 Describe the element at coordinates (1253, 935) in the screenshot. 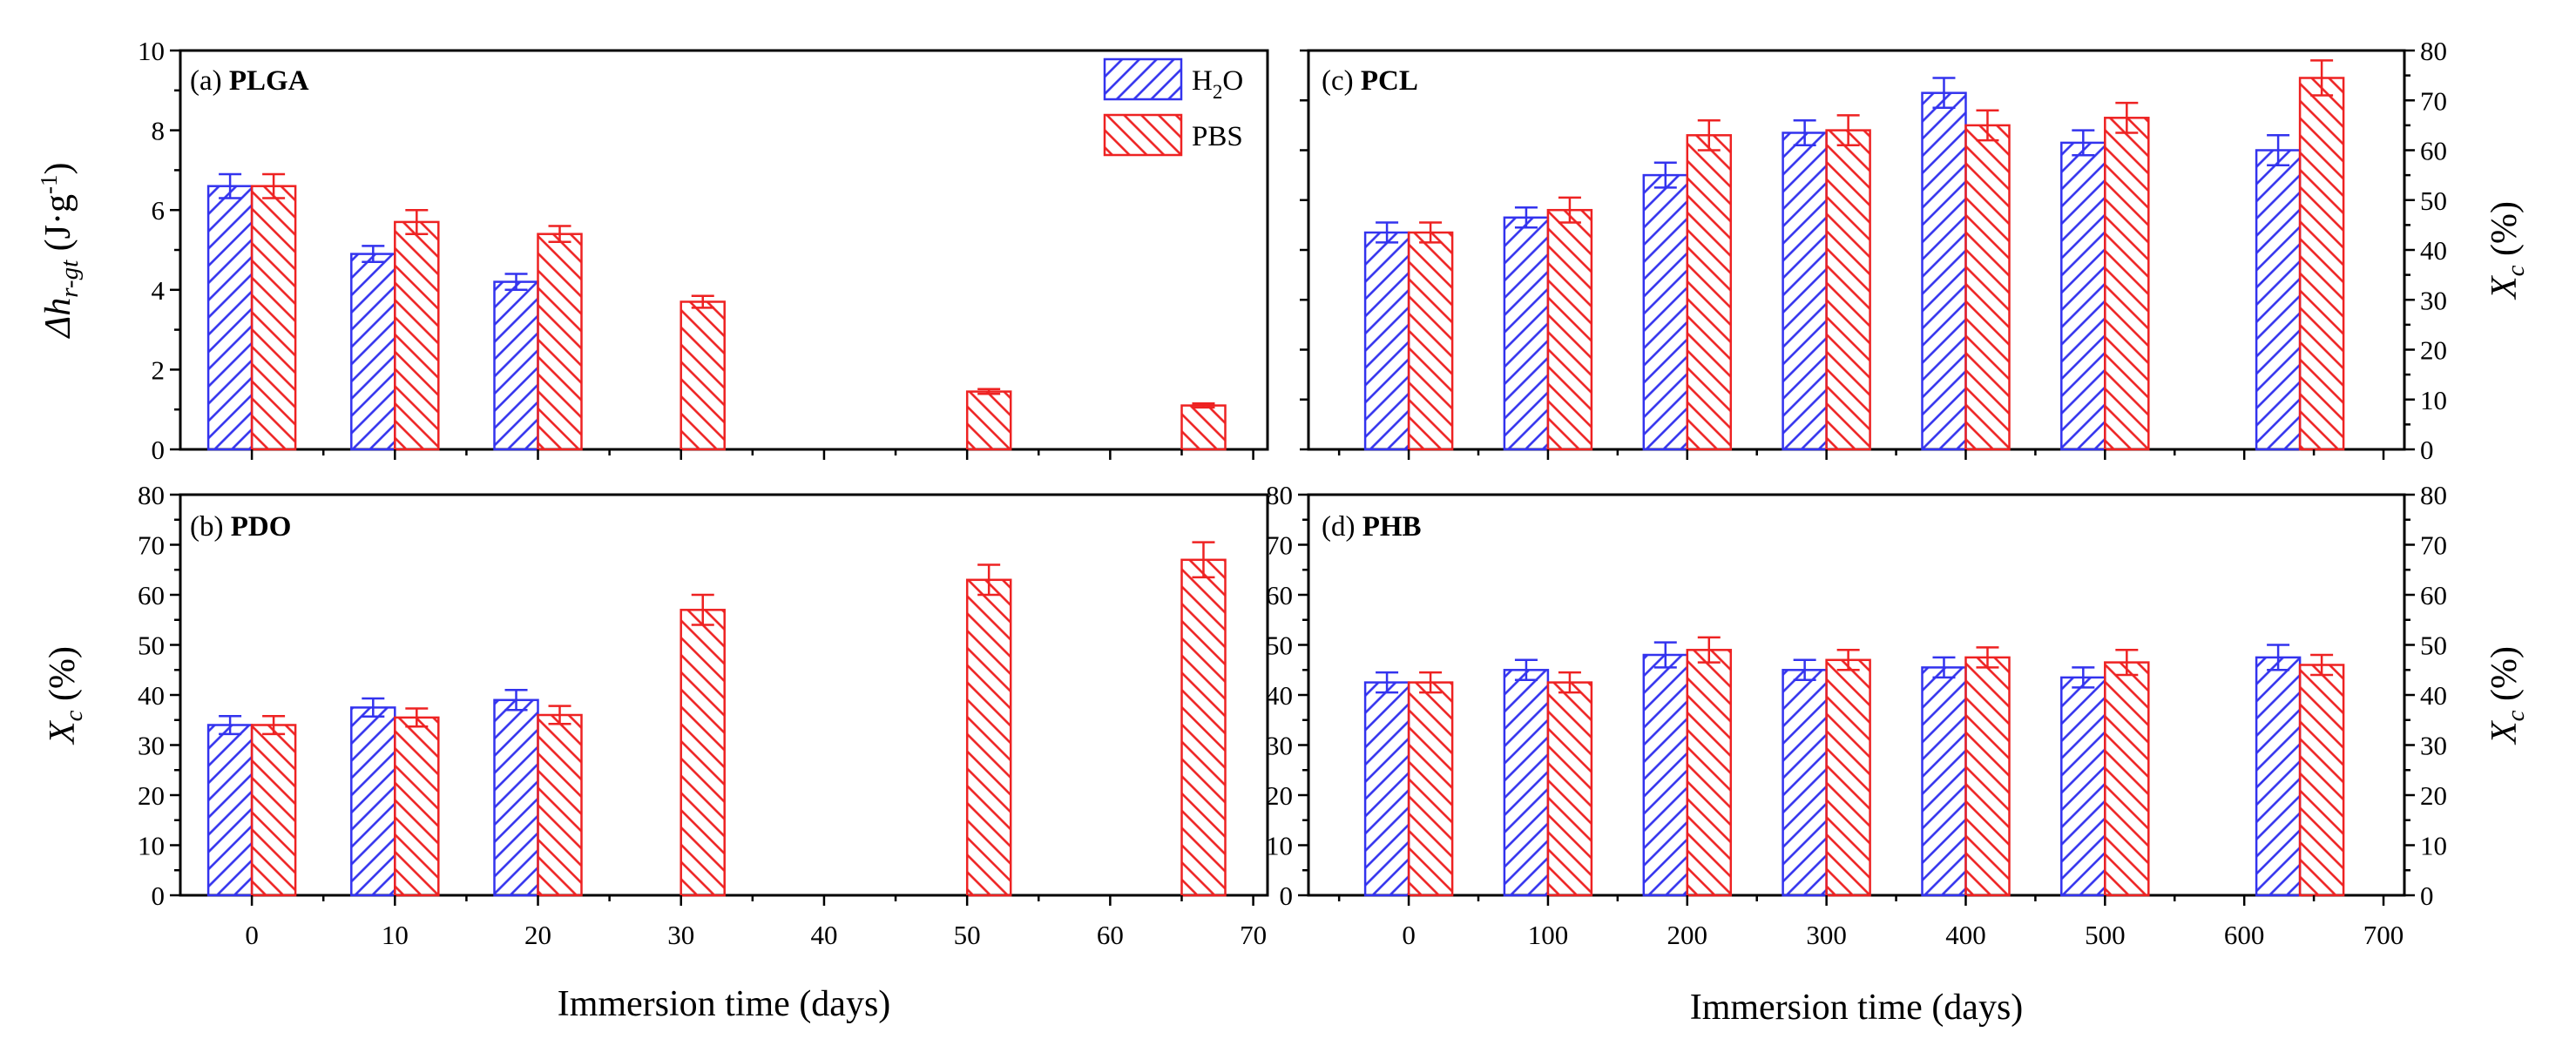

I see `xtick-label-b: 70` at that location.